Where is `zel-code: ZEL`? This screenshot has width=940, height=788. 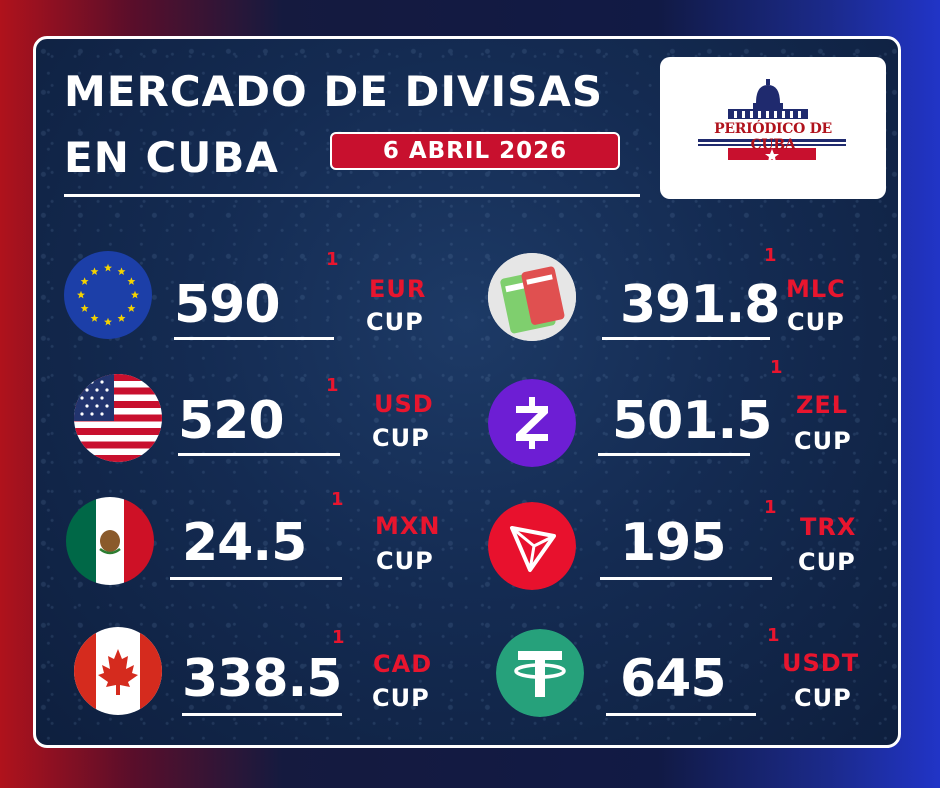 zel-code: ZEL is located at coordinates (822, 405).